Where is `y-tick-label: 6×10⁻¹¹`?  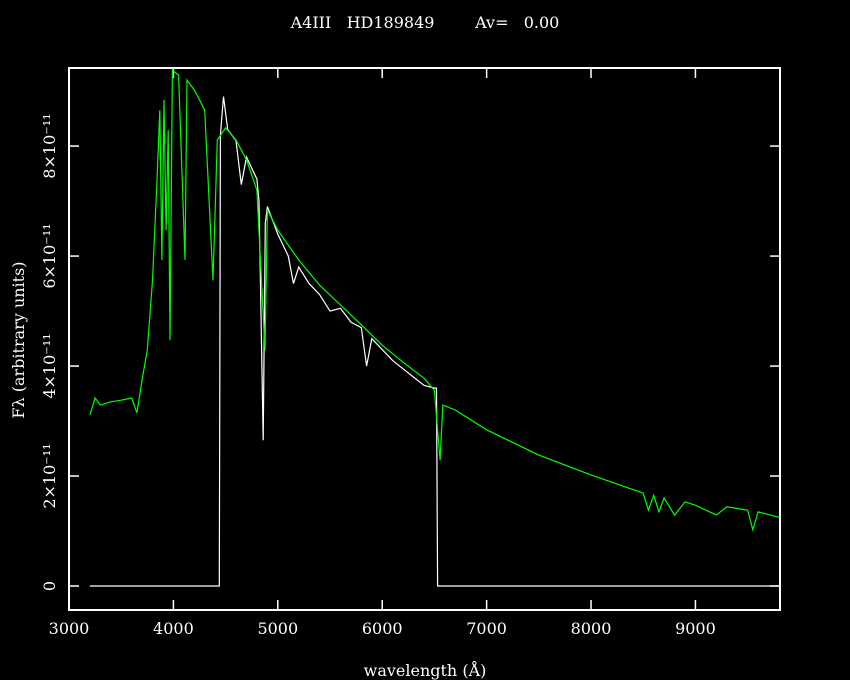 y-tick-label: 6×10⁻¹¹ is located at coordinates (49, 255).